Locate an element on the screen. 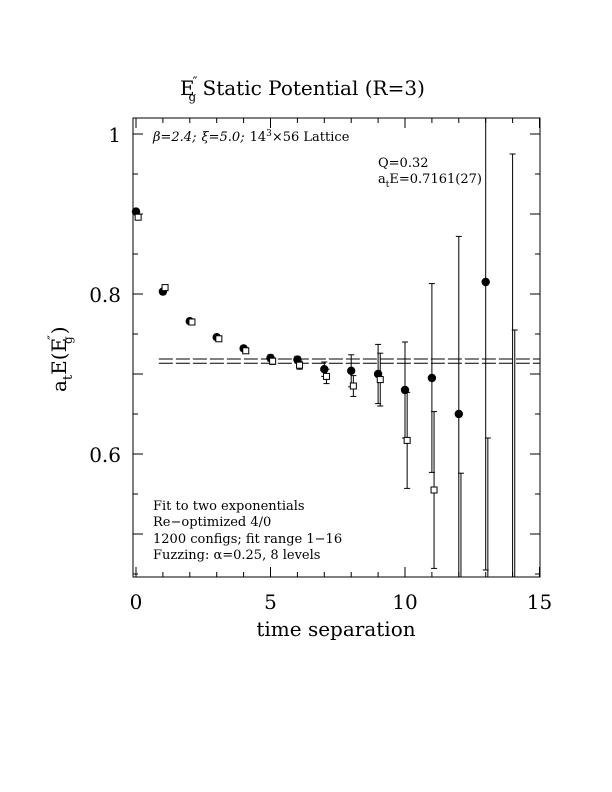 This screenshot has width=612, height=792. x-tick-labels: 0 5 10 15 is located at coordinates (341, 602).